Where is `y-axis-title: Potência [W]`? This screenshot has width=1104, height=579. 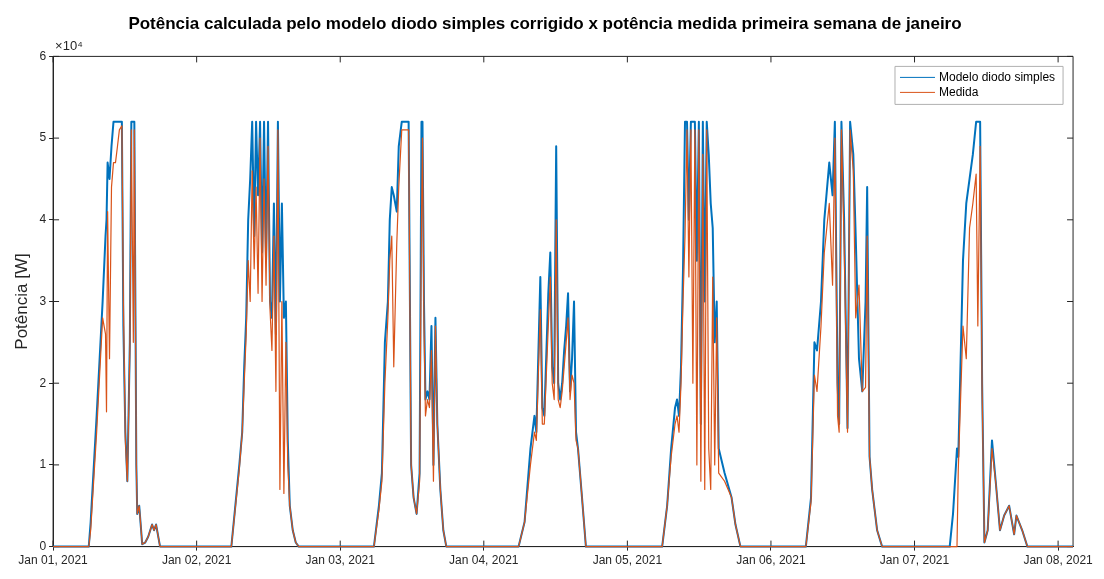 y-axis-title: Potência [W] is located at coordinates (21, 301).